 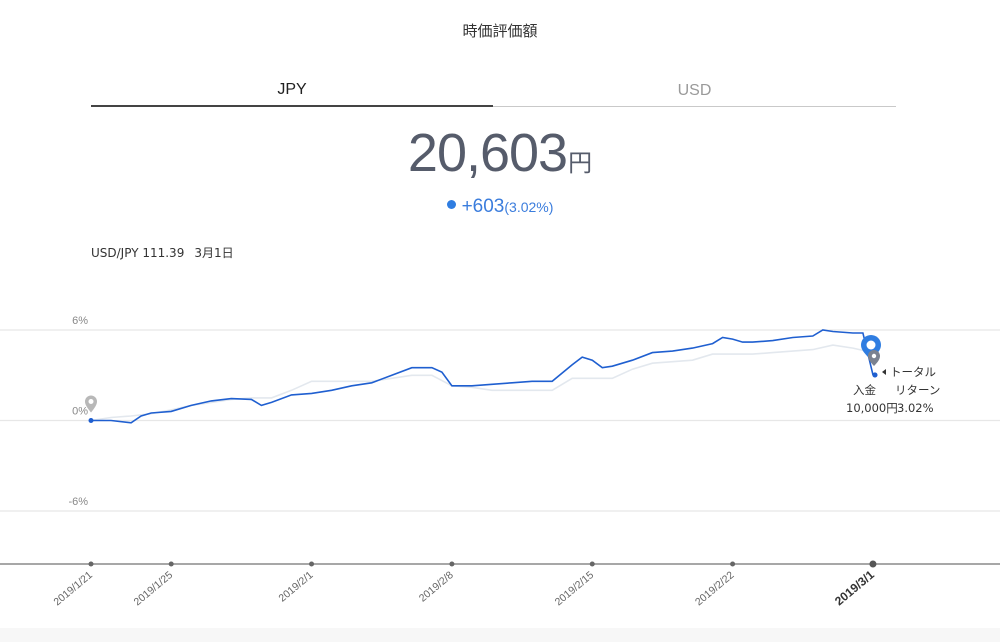 I want to click on valuation-change: +603(3.02%), so click(x=500, y=207).